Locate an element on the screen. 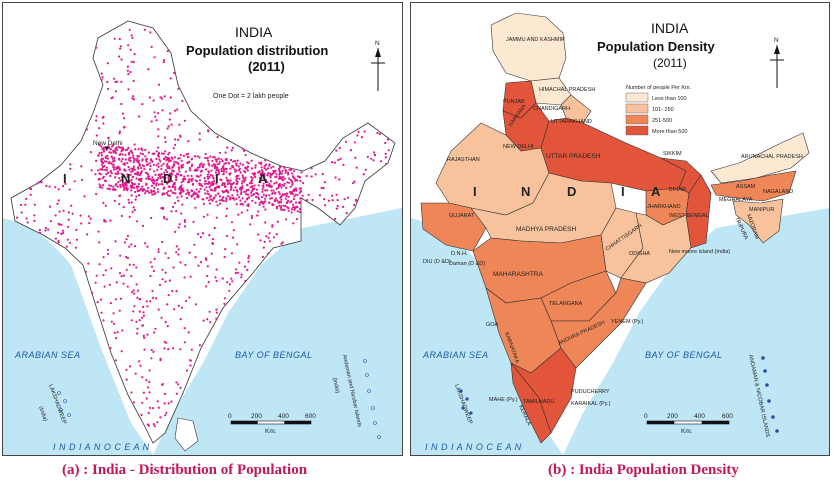 Image resolution: width=833 pixels, height=490 pixels. label-mahe: MAHE (Py.) is located at coordinates (503, 400).